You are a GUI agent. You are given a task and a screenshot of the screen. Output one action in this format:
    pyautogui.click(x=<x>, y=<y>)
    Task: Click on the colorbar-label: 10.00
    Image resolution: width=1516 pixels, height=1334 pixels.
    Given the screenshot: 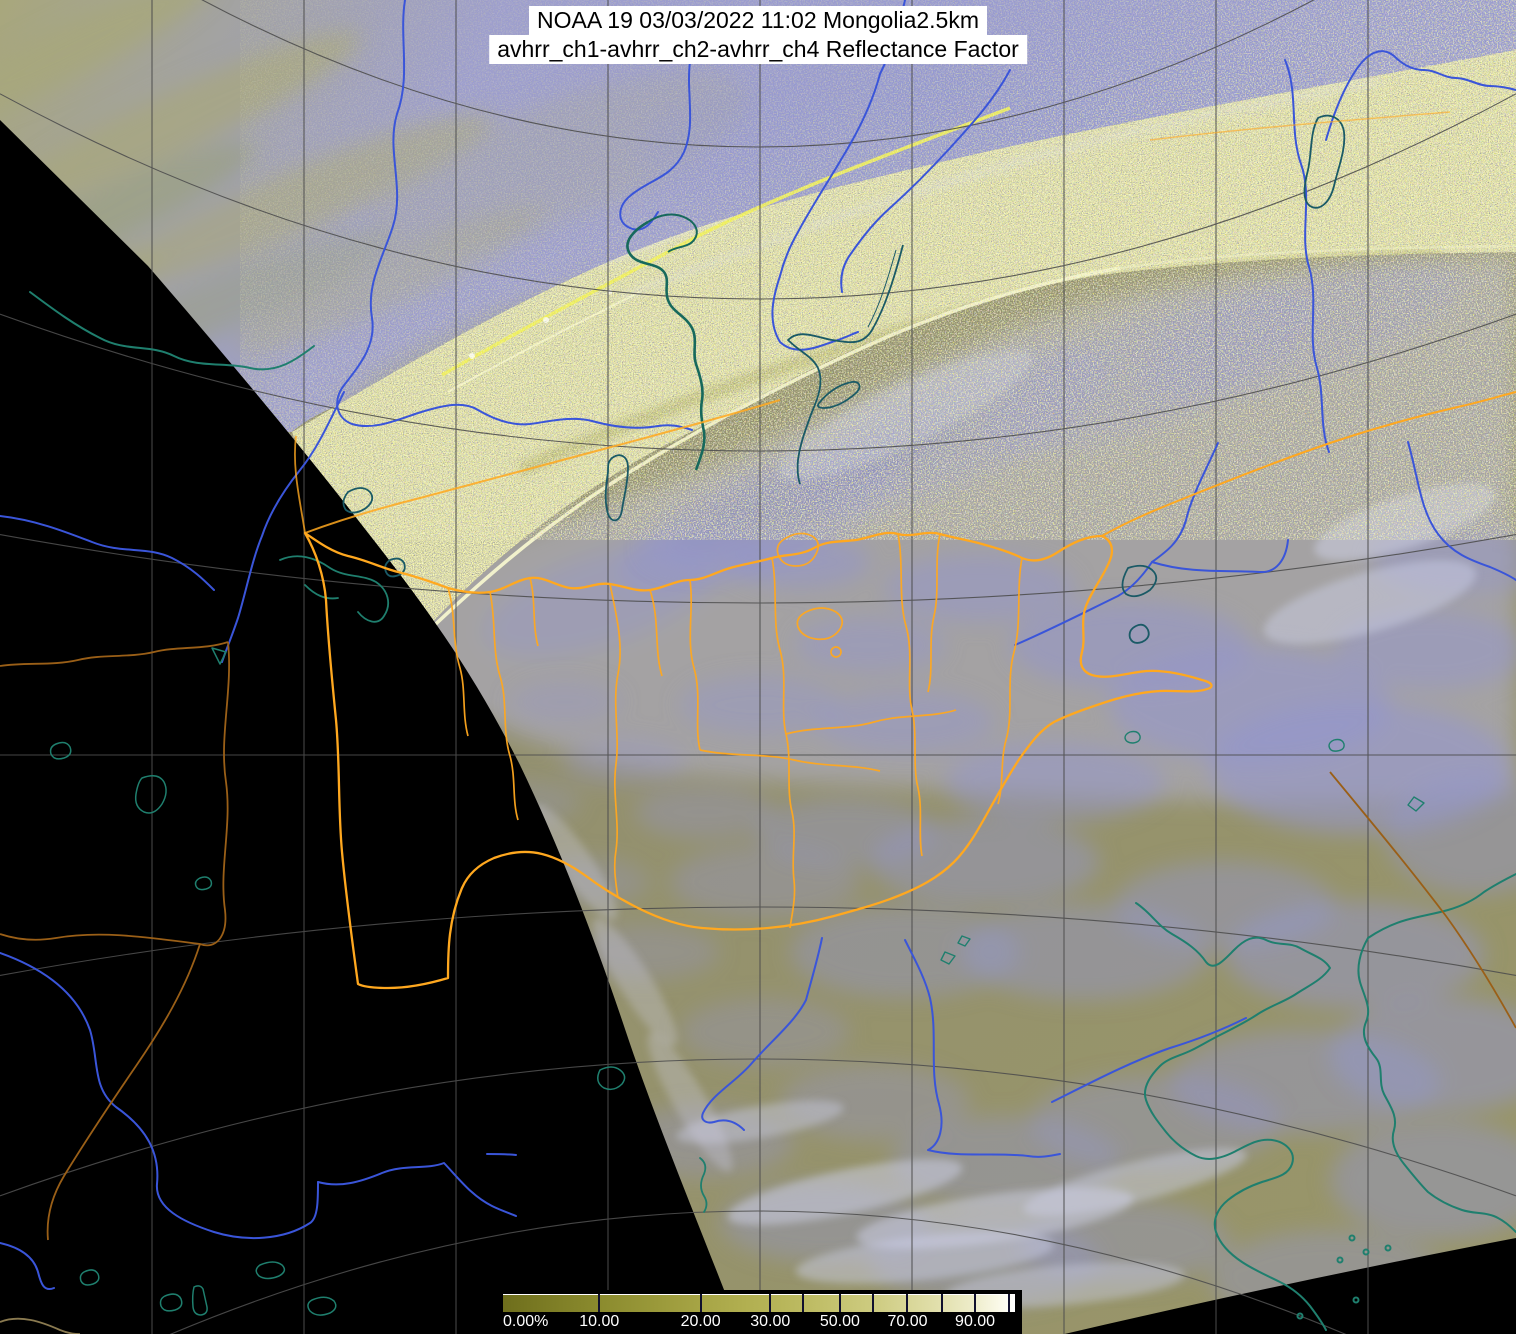 What is the action you would take?
    pyautogui.click(x=599, y=1321)
    